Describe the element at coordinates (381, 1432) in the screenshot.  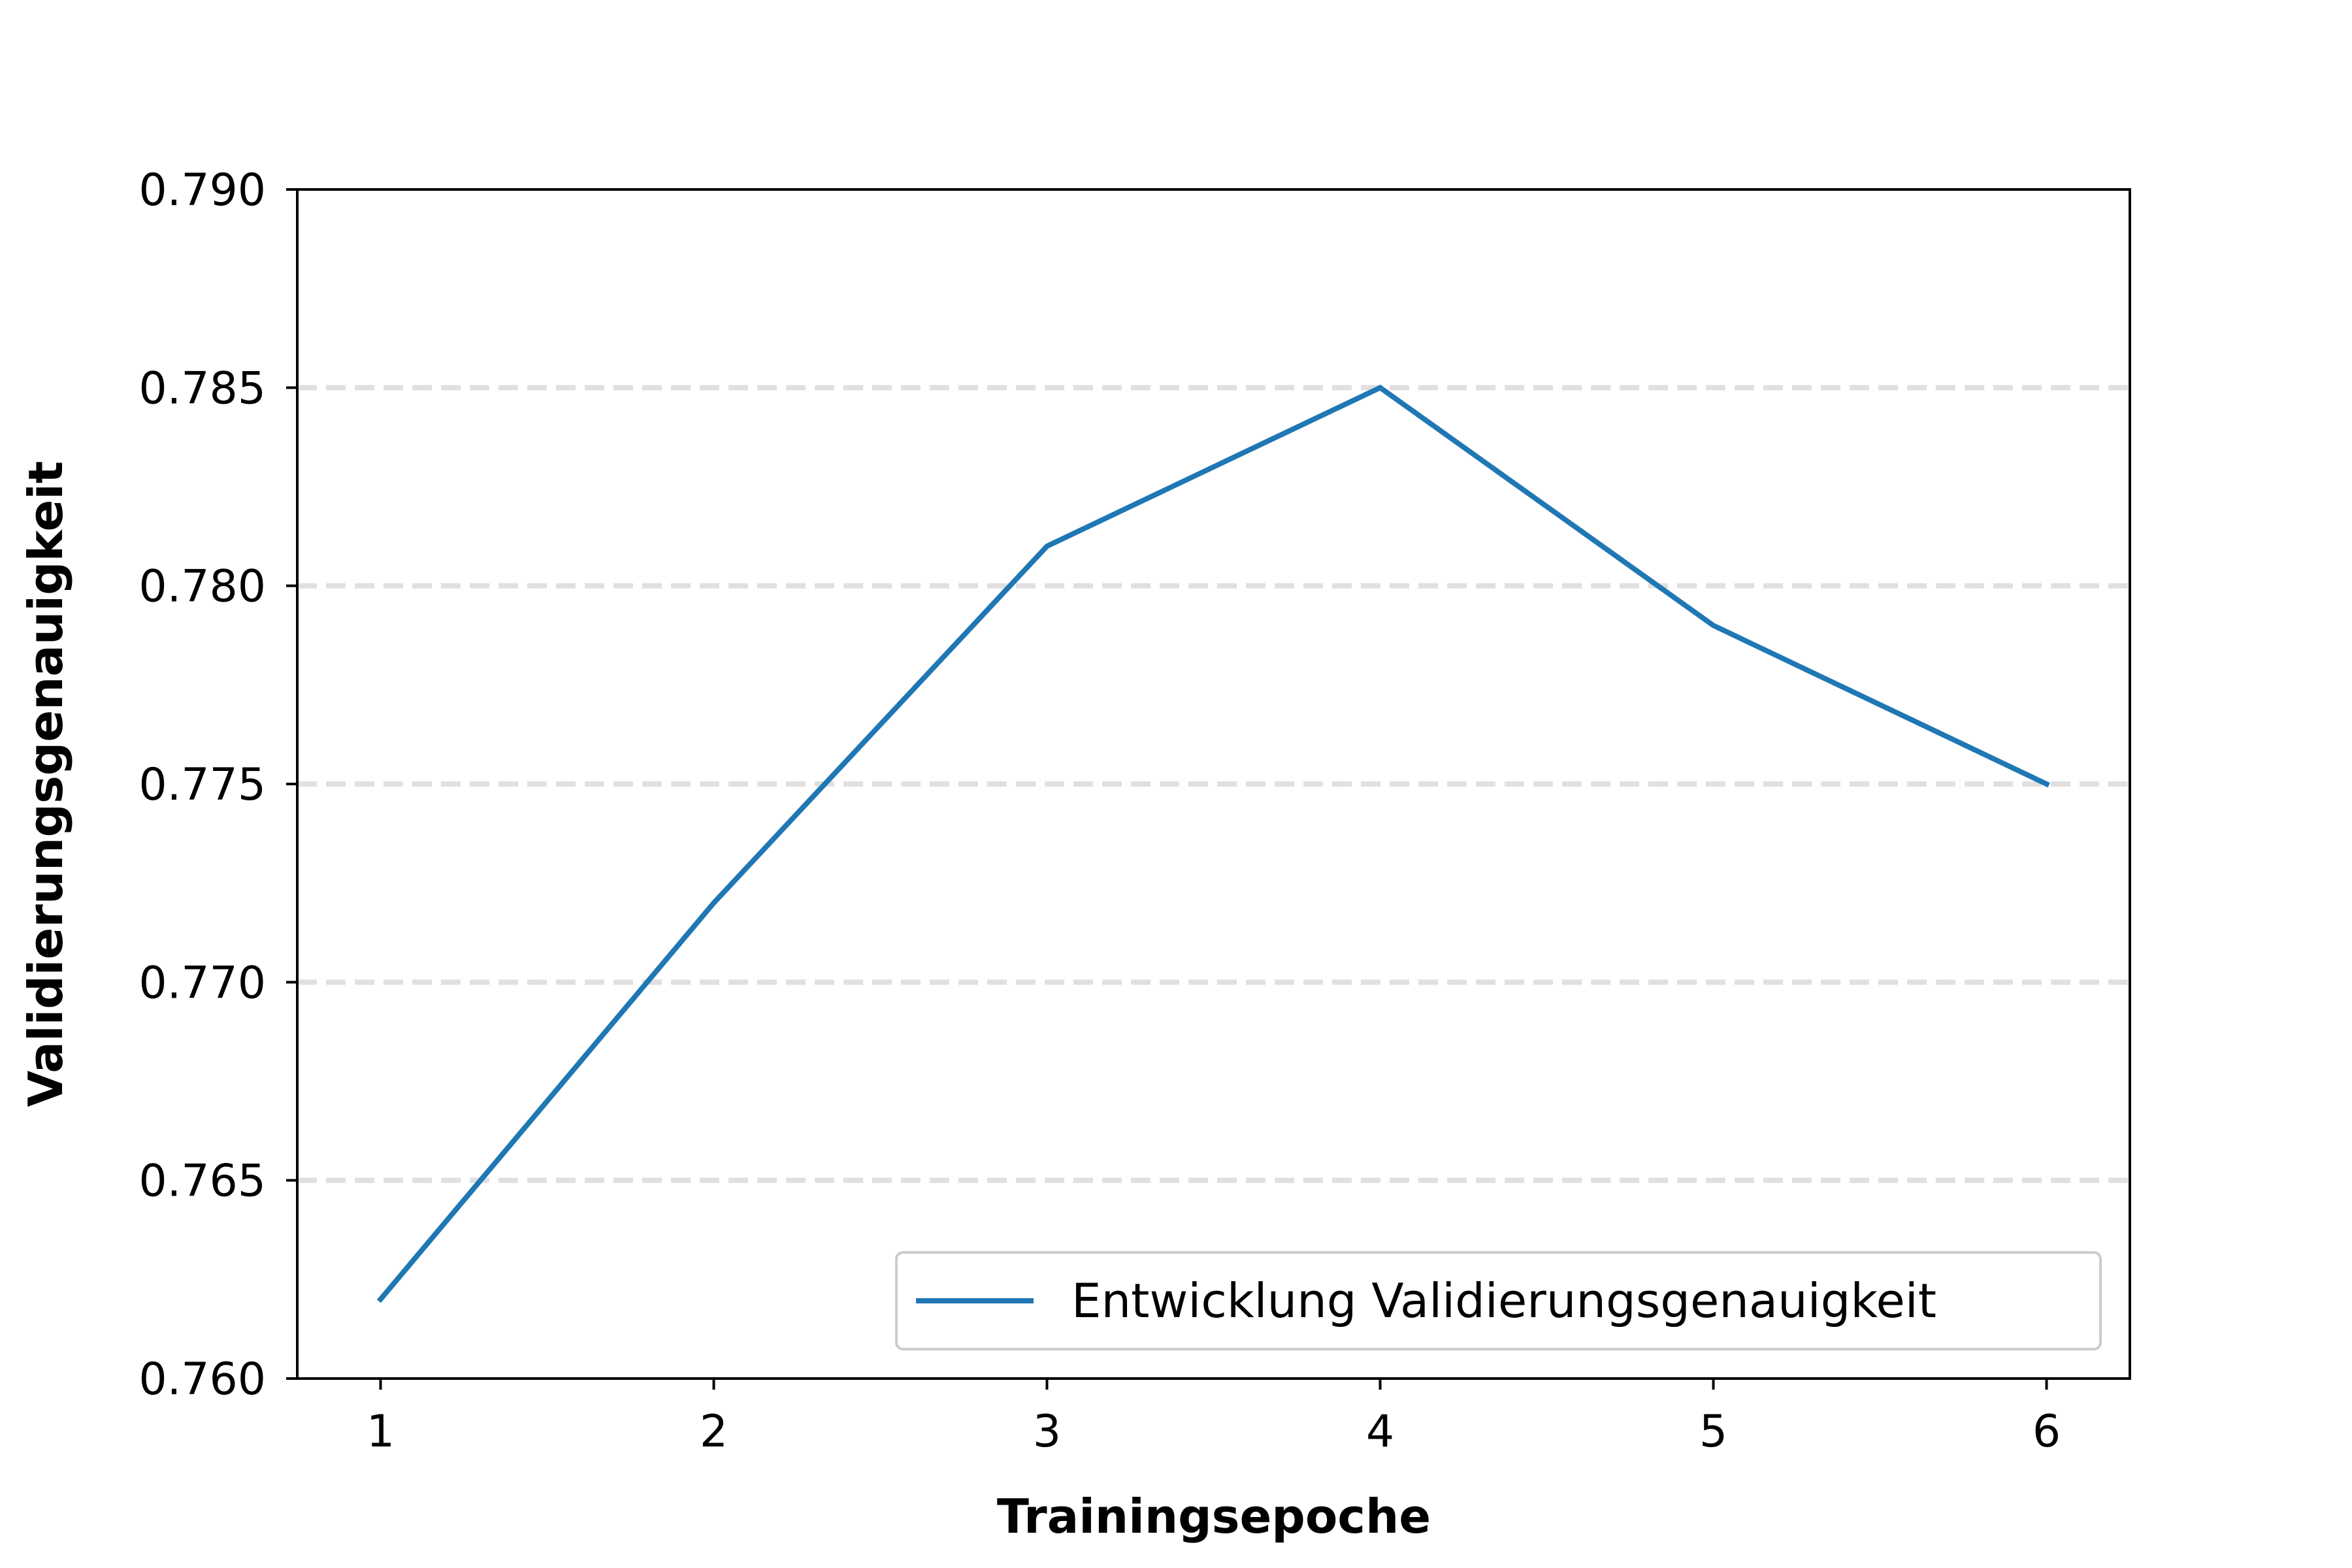
I see `x-tick-label: 1` at that location.